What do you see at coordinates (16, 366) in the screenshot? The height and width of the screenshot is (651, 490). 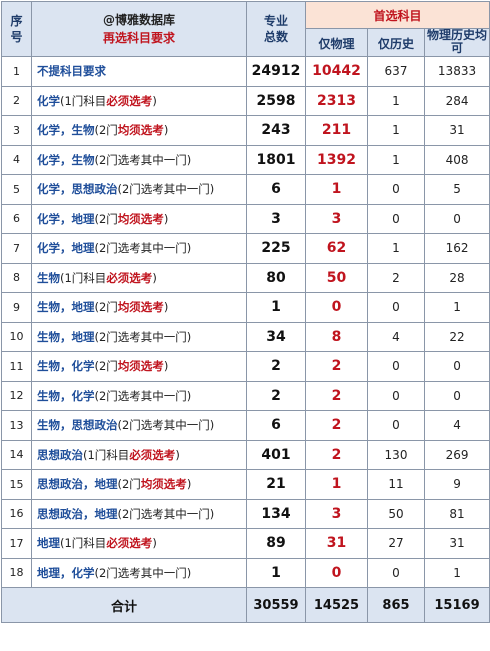 I see `row-number: 11` at bounding box center [16, 366].